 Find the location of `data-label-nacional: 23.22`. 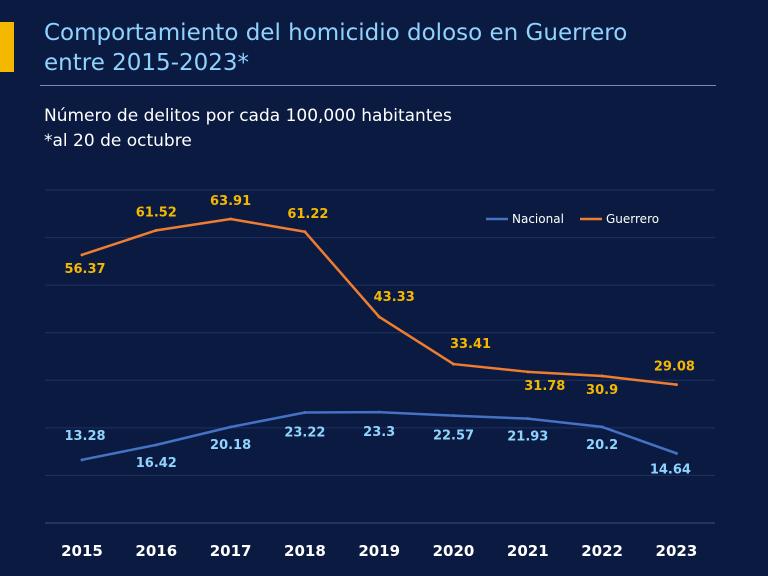

data-label-nacional: 23.22 is located at coordinates (304, 433).